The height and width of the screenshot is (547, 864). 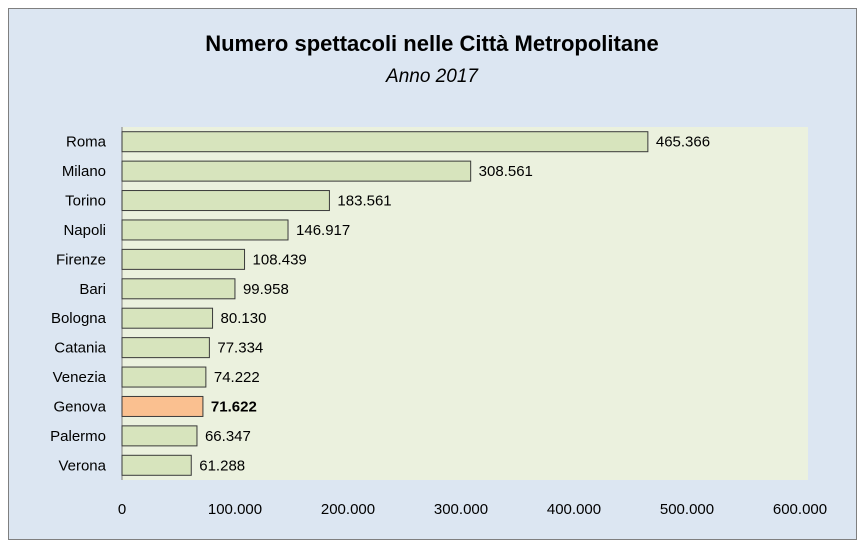 What do you see at coordinates (266, 289) in the screenshot?
I see `data-label: 99.958` at bounding box center [266, 289].